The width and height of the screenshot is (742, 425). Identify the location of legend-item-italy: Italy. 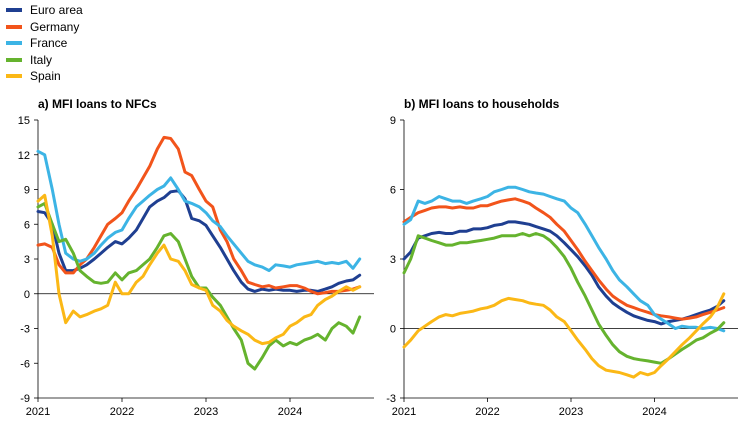
(44, 60).